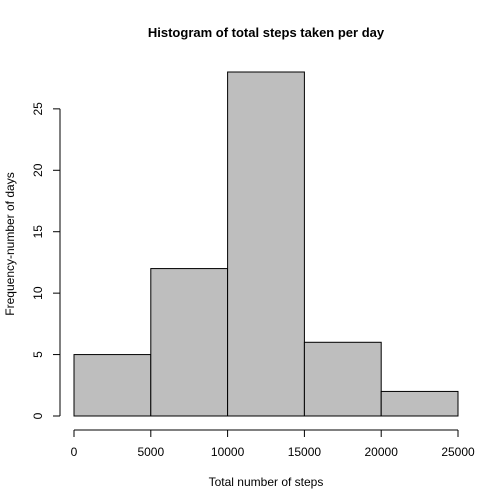 The height and width of the screenshot is (504, 504). Describe the element at coordinates (266, 482) in the screenshot. I see `x-axis-label: Total number of steps` at that location.